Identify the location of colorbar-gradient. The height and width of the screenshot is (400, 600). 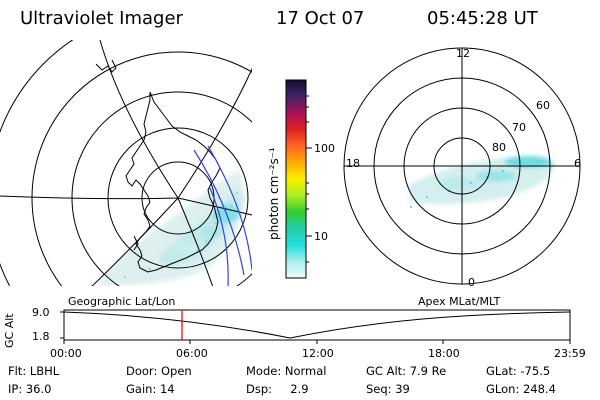
(296, 179).